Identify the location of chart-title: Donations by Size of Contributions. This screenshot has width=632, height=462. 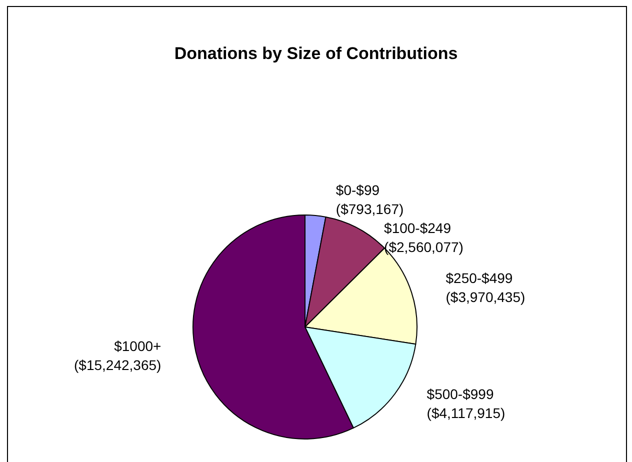
(316, 53).